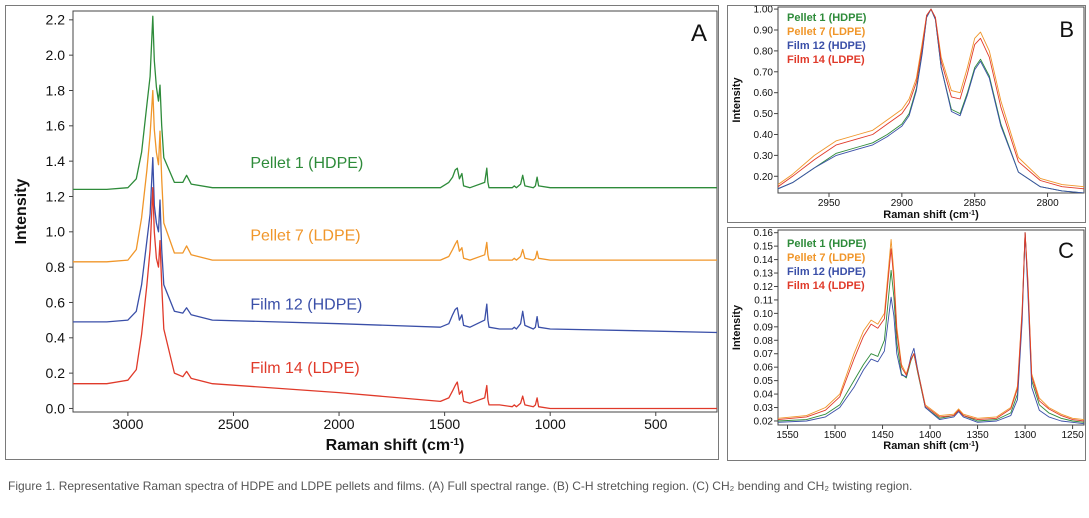  I want to click on y-tick-label-c: 0.14, so click(764, 260).